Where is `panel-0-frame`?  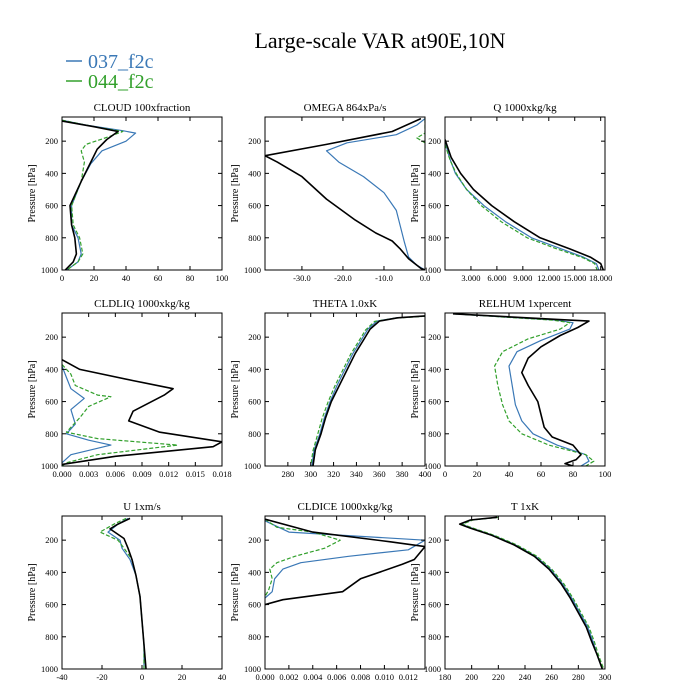 panel-0-frame is located at coordinates (142, 193).